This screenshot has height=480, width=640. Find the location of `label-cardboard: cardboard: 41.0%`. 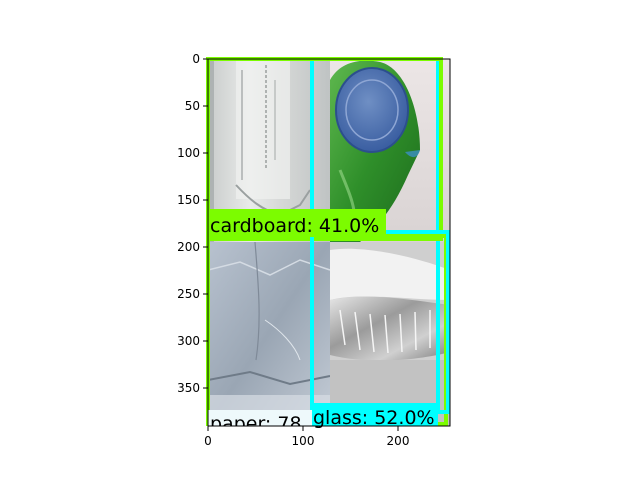

label-cardboard: cardboard: 41.0% is located at coordinates (294, 226).